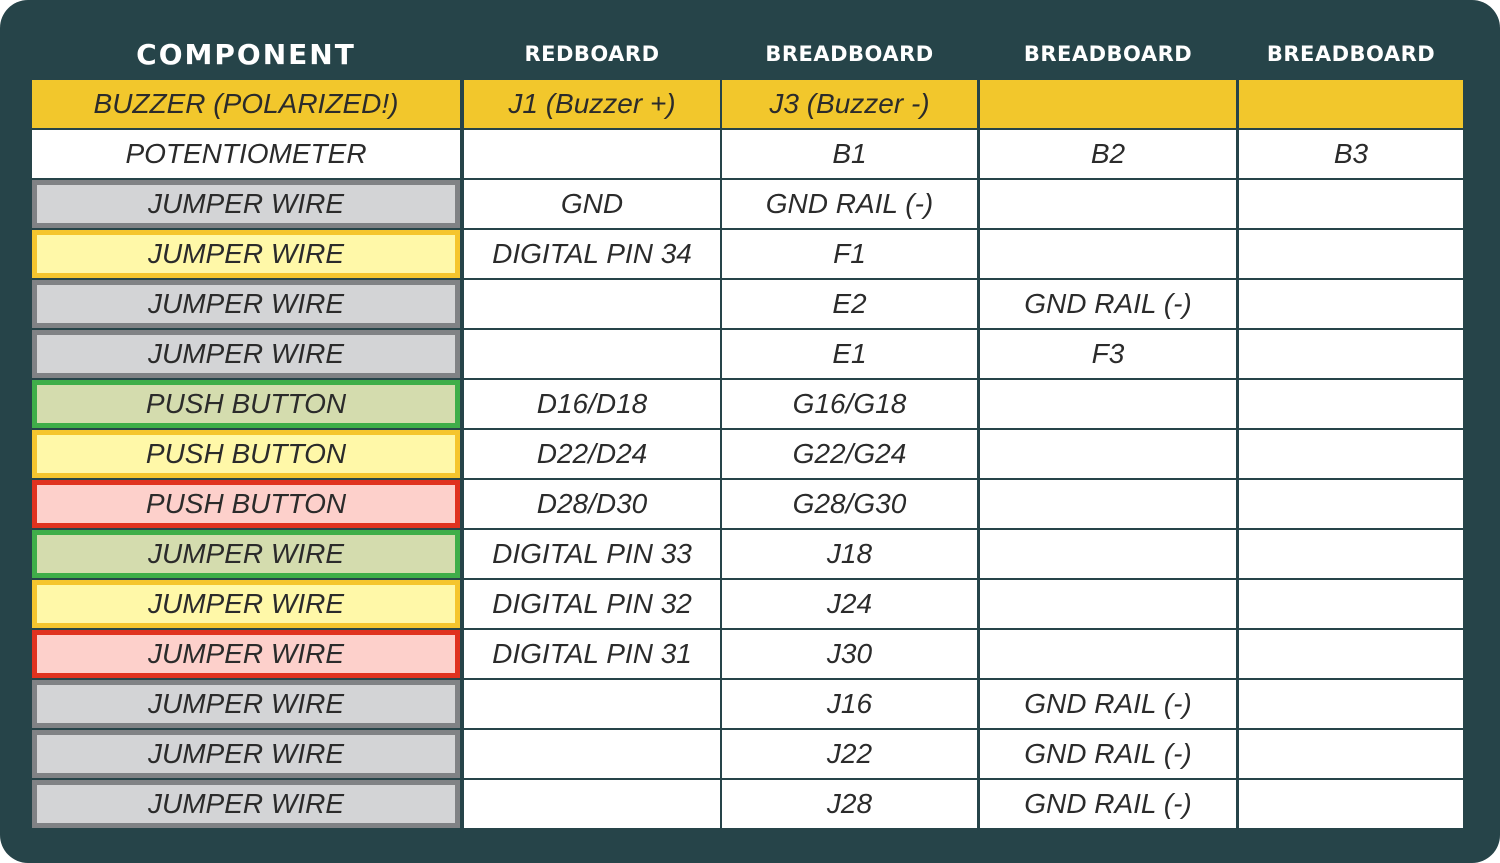  I want to click on table-row: JUMPER WIRE DIGITAL PIN 31 J30, so click(747, 654).